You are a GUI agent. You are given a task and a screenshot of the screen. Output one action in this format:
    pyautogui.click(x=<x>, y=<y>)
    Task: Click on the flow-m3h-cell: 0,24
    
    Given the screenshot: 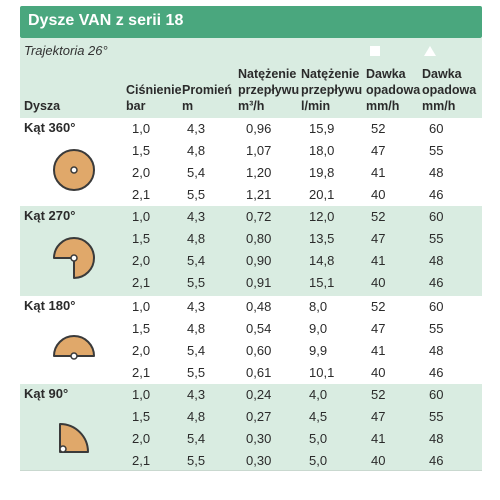 What is the action you would take?
    pyautogui.click(x=259, y=394)
    